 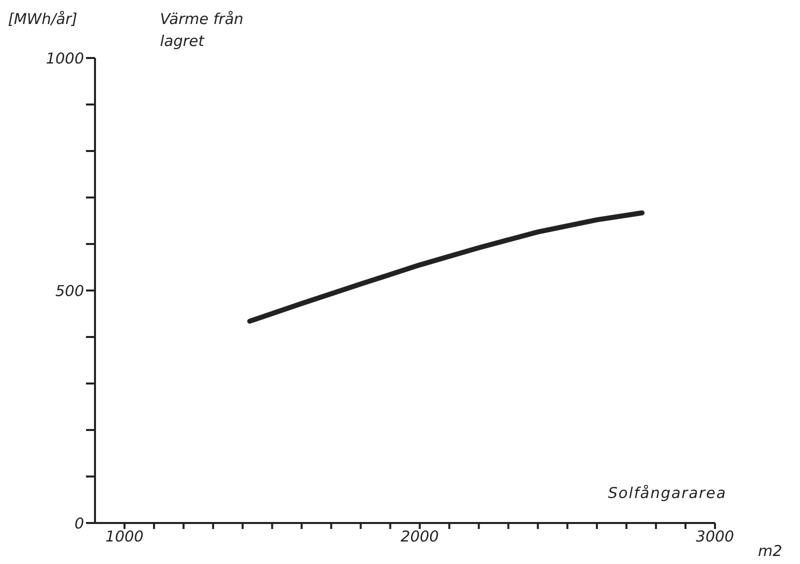 What do you see at coordinates (202, 30) in the screenshot?
I see `chart-title: Värme från lagret` at bounding box center [202, 30].